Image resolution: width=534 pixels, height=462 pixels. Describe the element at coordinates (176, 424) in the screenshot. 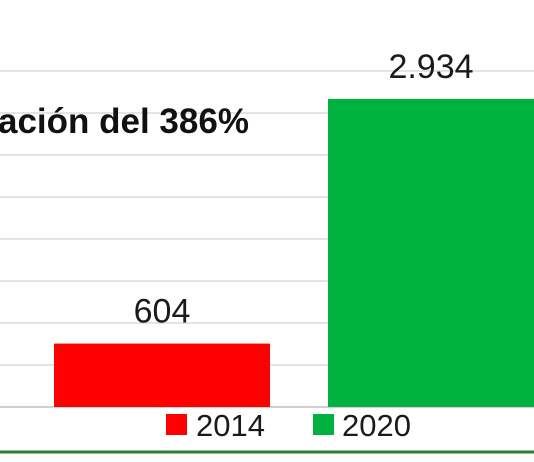

I see `legend-swatch-2014` at that location.